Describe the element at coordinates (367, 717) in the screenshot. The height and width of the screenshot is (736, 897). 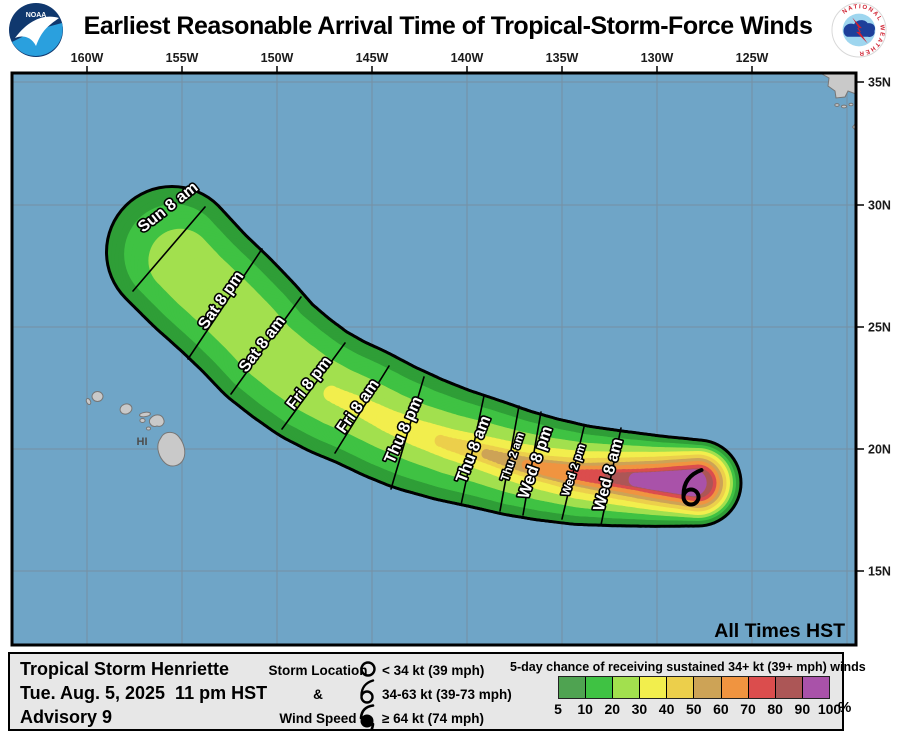
I see `hurricane-icon` at that location.